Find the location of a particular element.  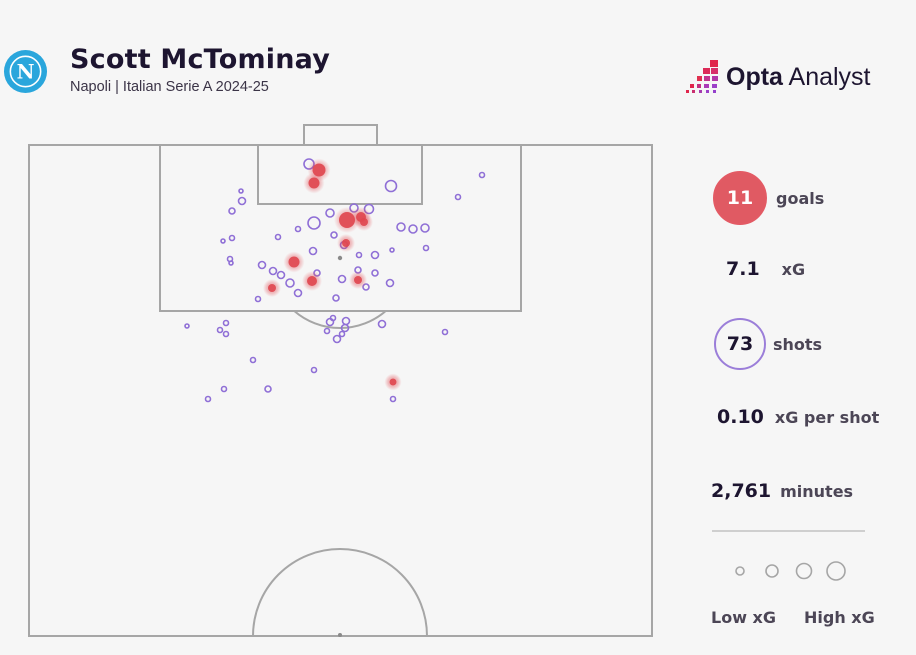

xg-label: xG is located at coordinates (793, 269).